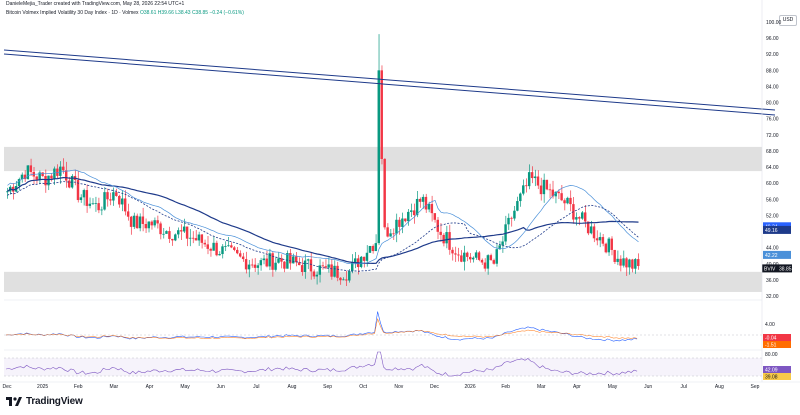  I want to click on ma-short-badge: 42.22, so click(771, 256).